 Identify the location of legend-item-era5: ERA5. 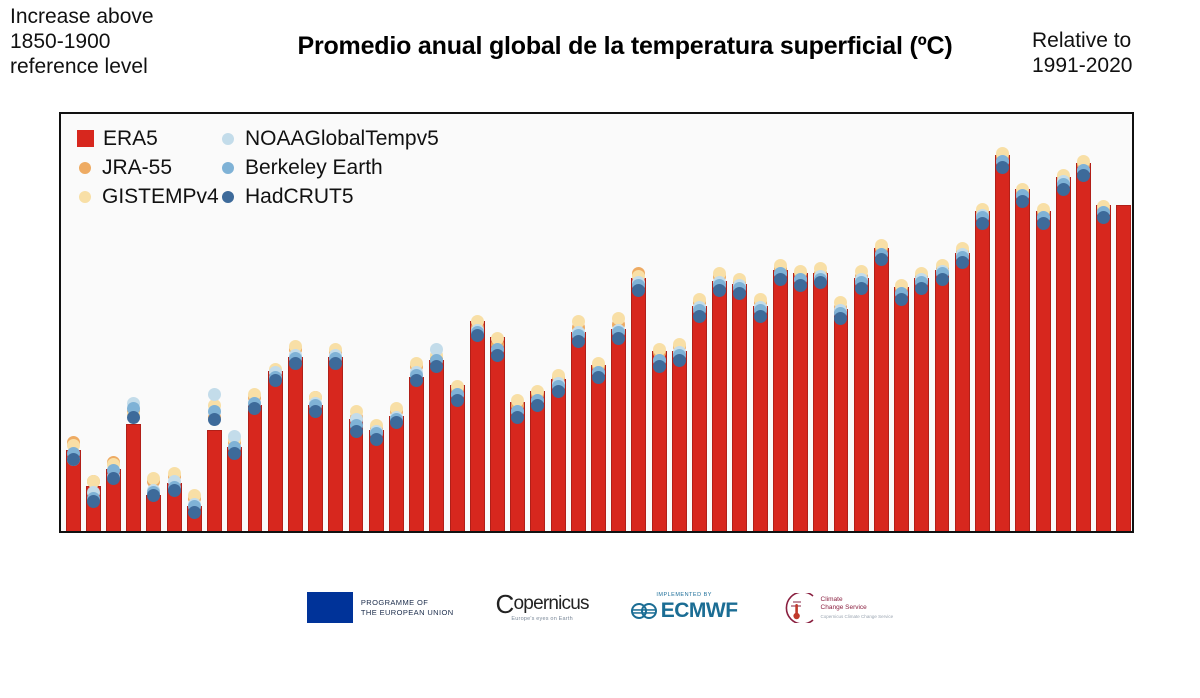
(148, 139).